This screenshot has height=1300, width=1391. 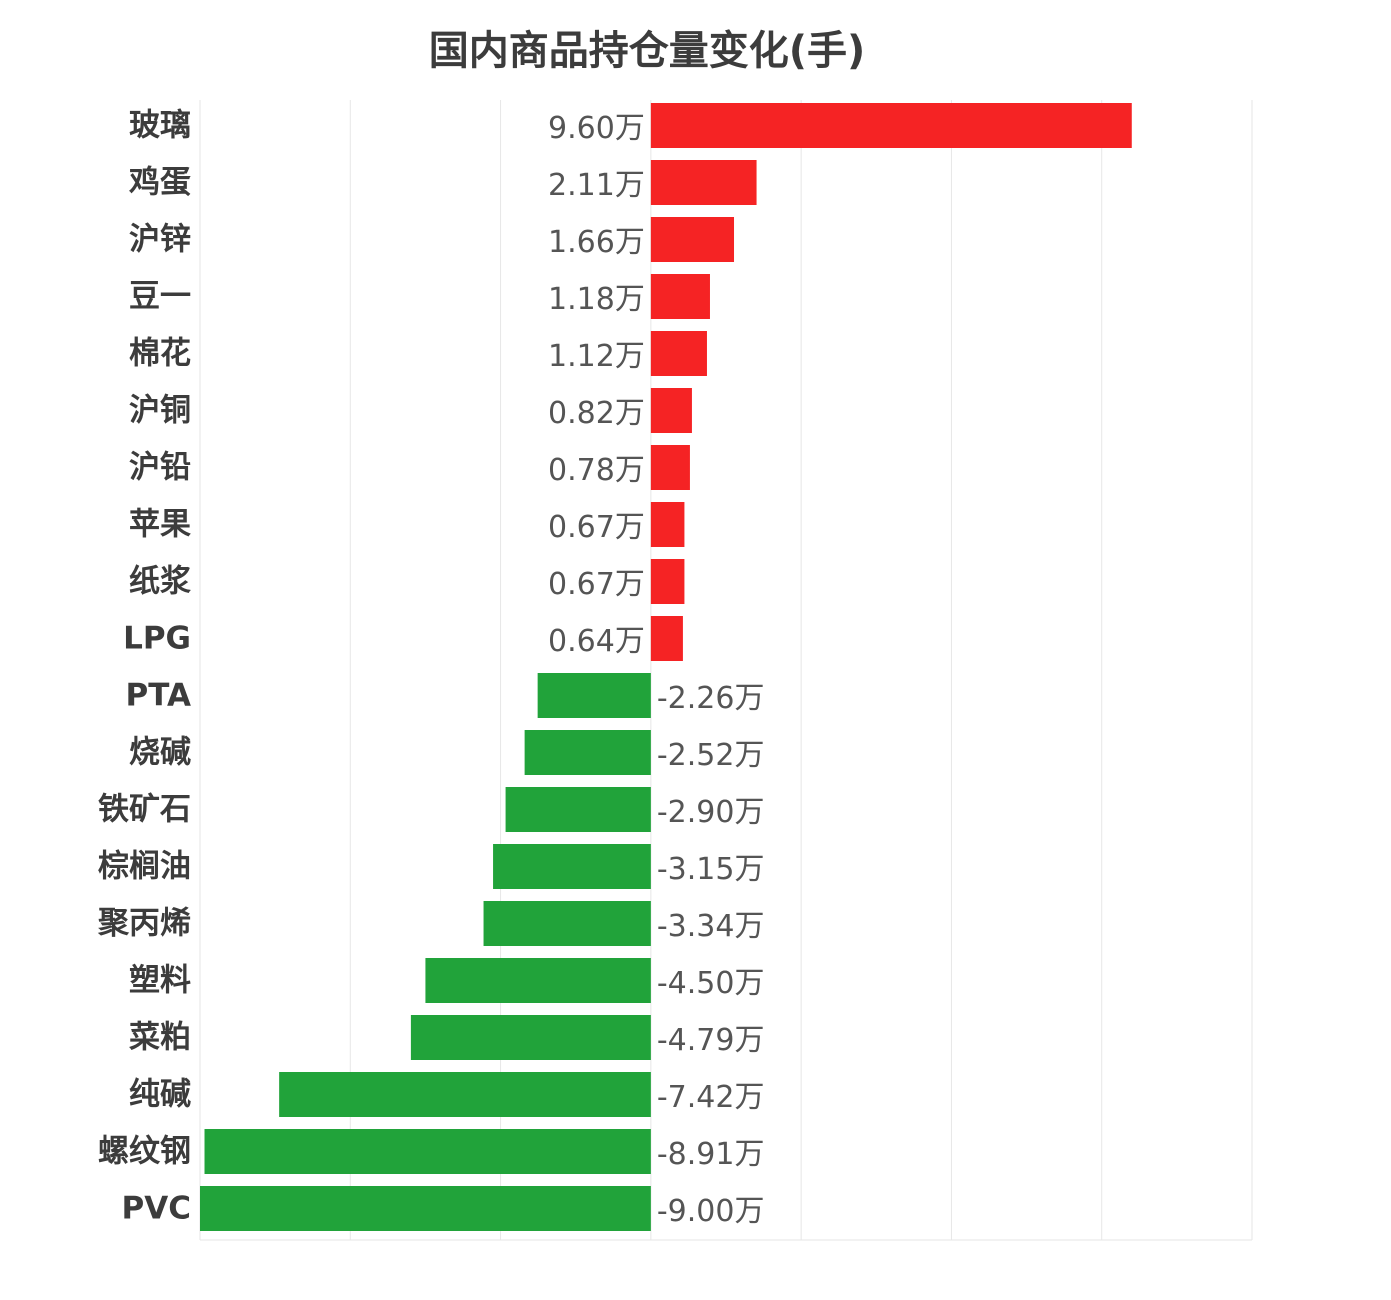 I want to click on category-label: 棕榈油, so click(x=144, y=867).